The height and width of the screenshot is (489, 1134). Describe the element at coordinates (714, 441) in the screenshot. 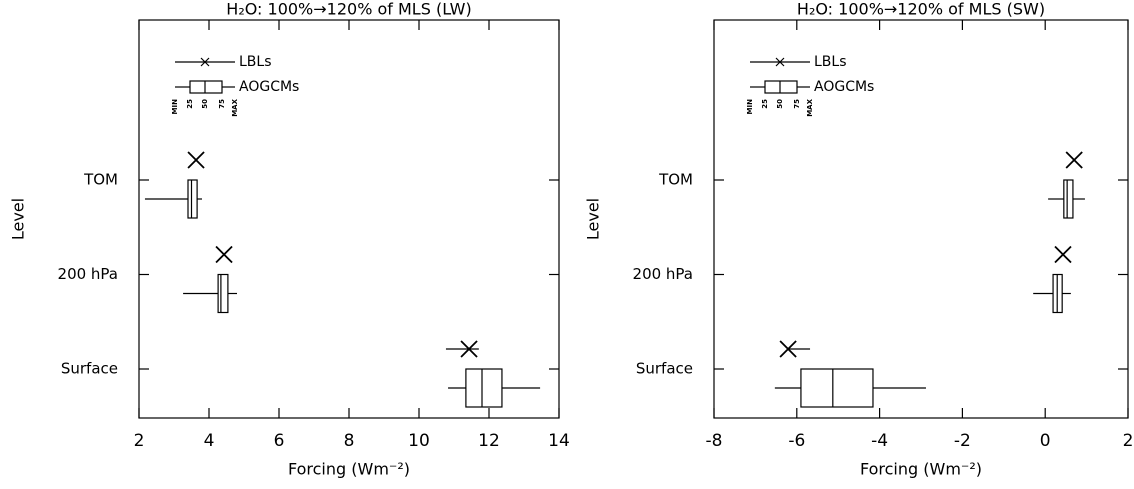

I see `x-tick-label: -8` at that location.